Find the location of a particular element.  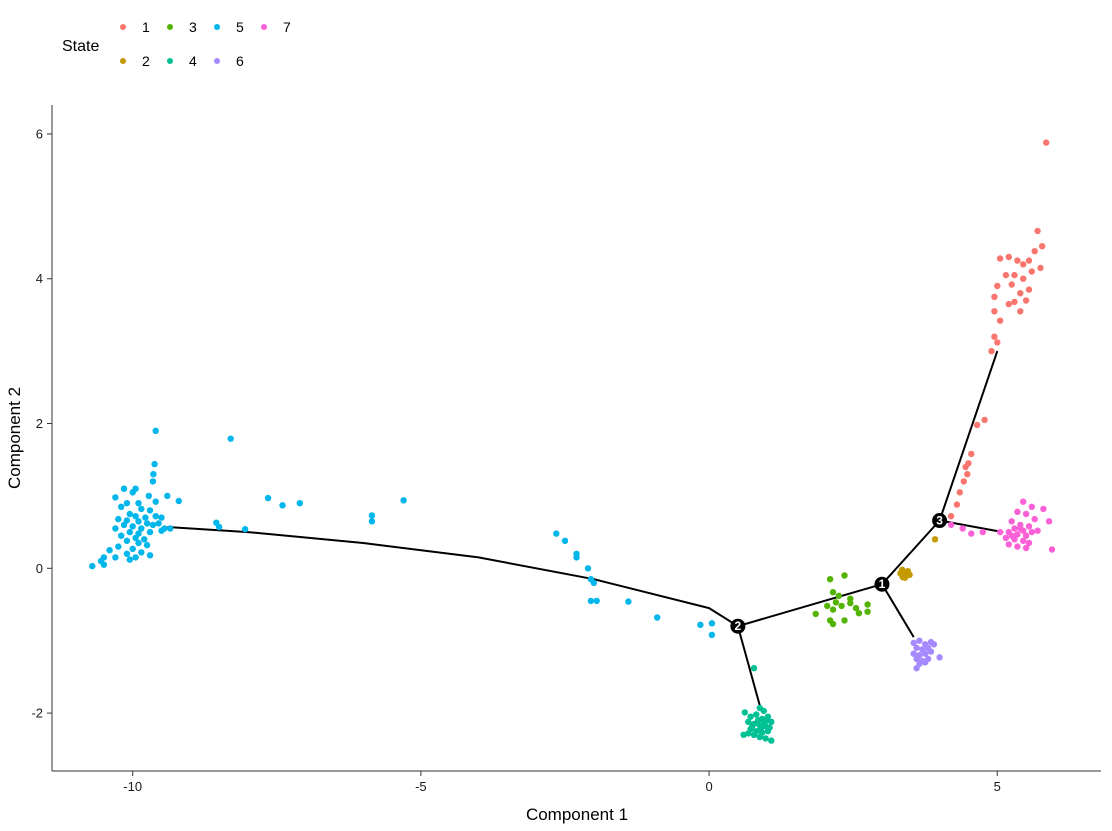

branch-point-label: 3 is located at coordinates (939, 521).